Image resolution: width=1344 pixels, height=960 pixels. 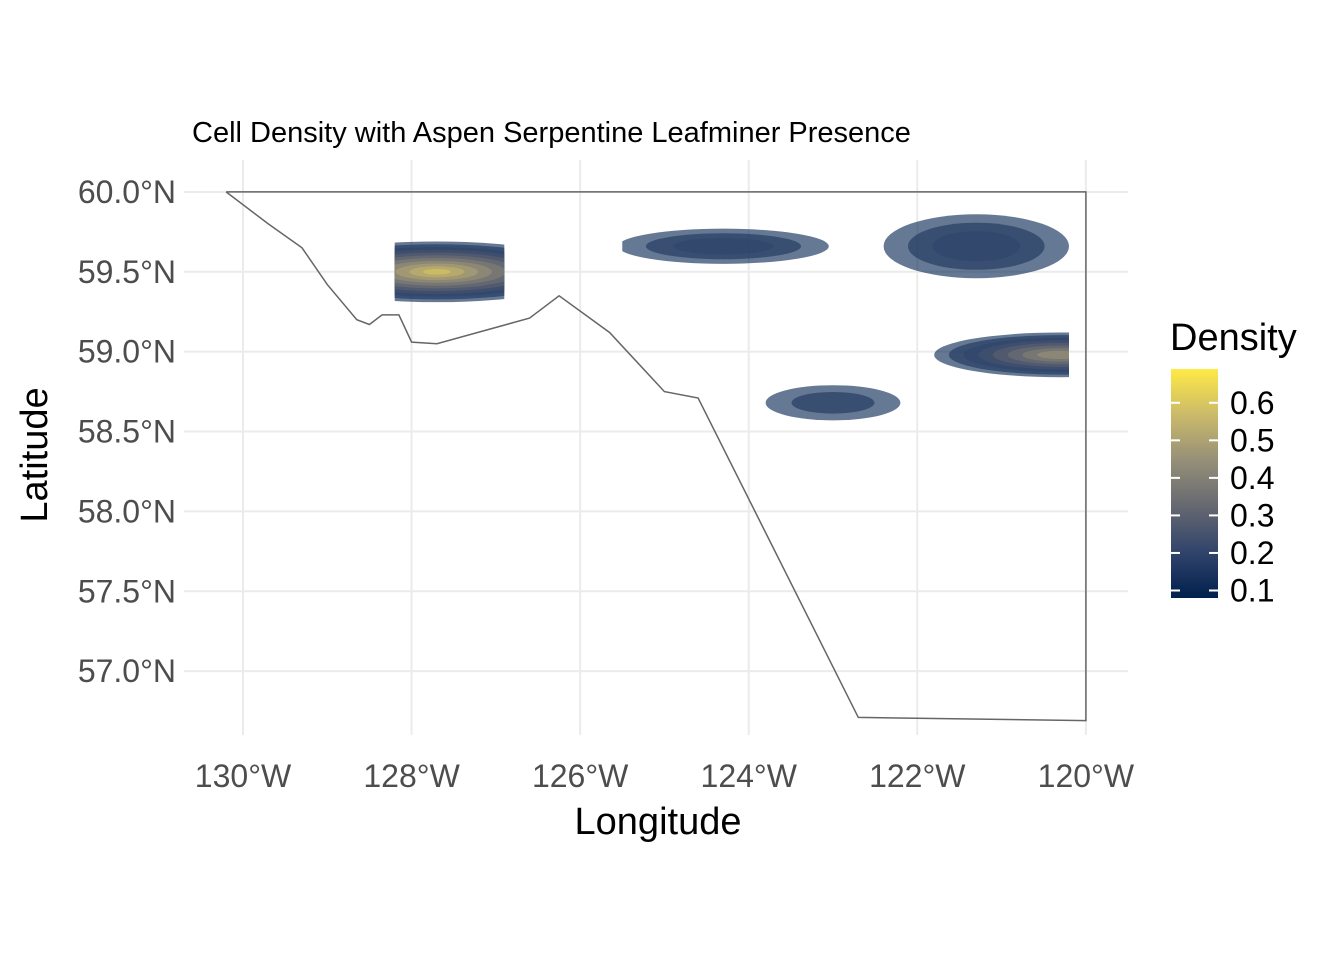 What do you see at coordinates (1252, 515) in the screenshot?
I see `legend-tick-label: 0.3` at bounding box center [1252, 515].